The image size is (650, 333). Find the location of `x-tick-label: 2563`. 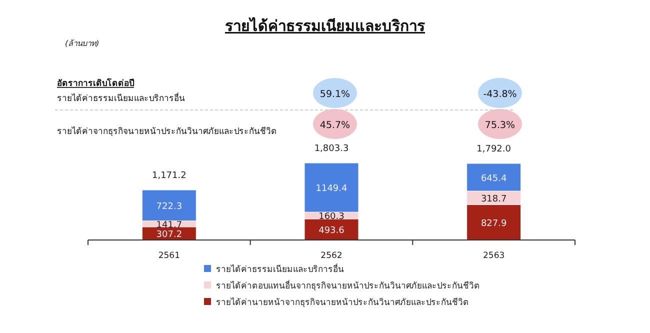

x-tick-label: 2563 is located at coordinates (494, 256).